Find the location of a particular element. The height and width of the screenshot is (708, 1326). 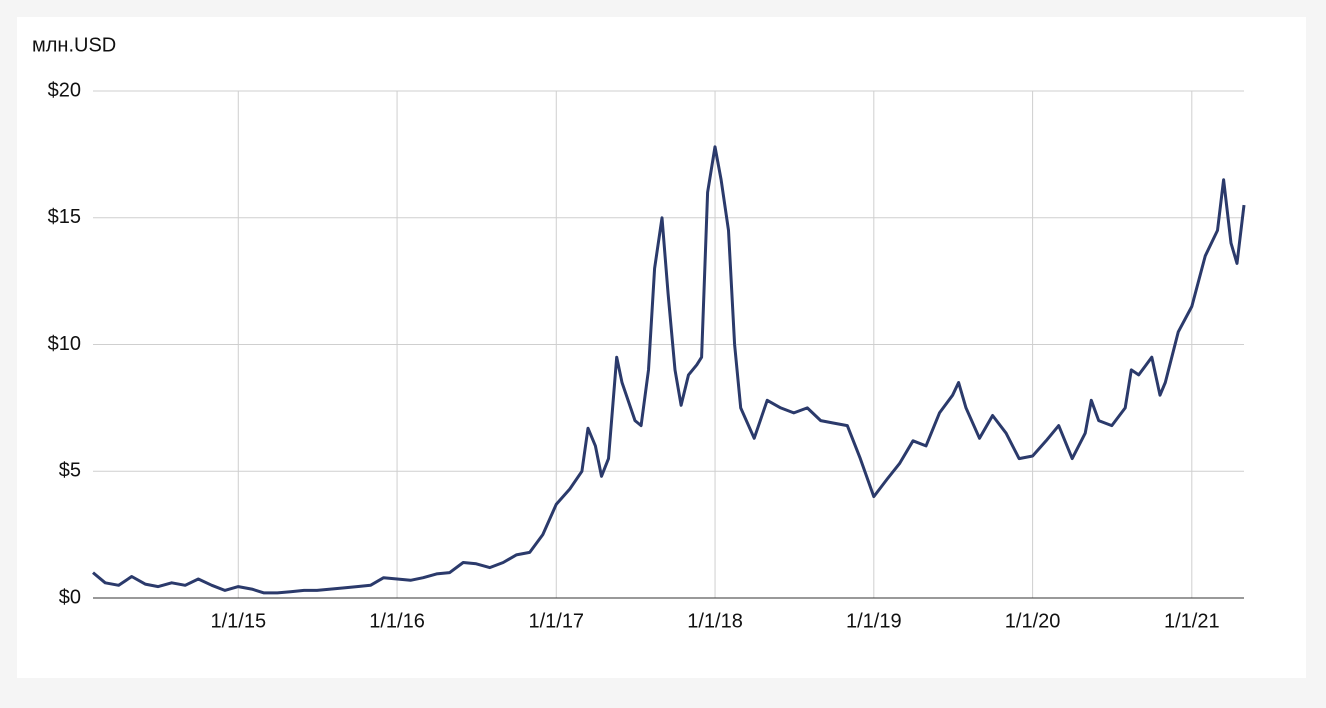

x-tick-label: 1/1/21 is located at coordinates (1192, 621).